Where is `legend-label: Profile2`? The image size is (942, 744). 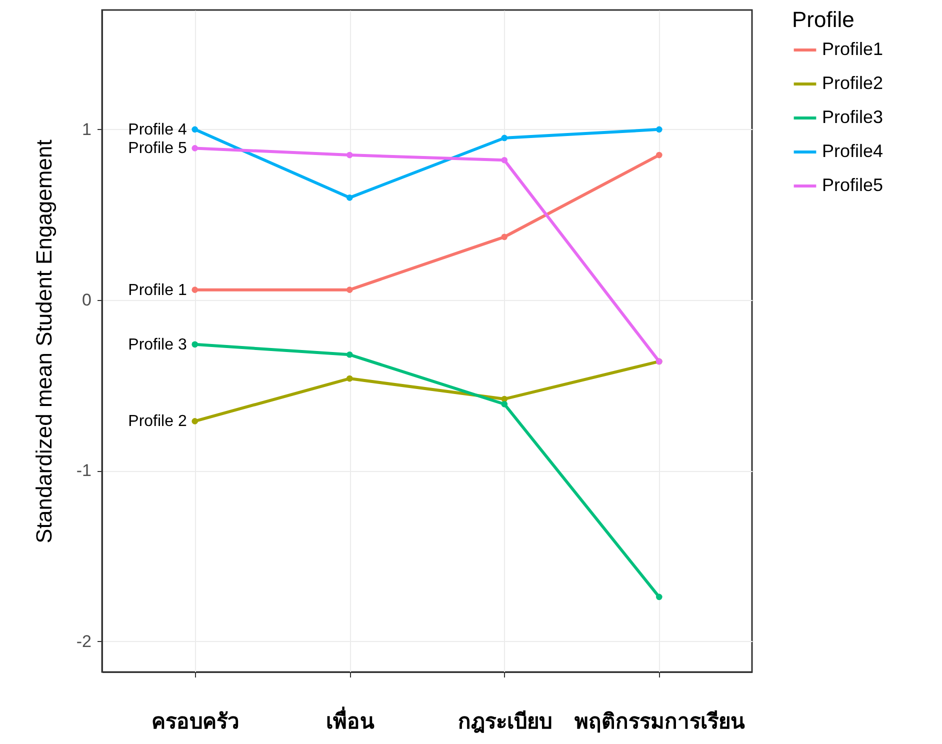 legend-label: Profile2 is located at coordinates (853, 83).